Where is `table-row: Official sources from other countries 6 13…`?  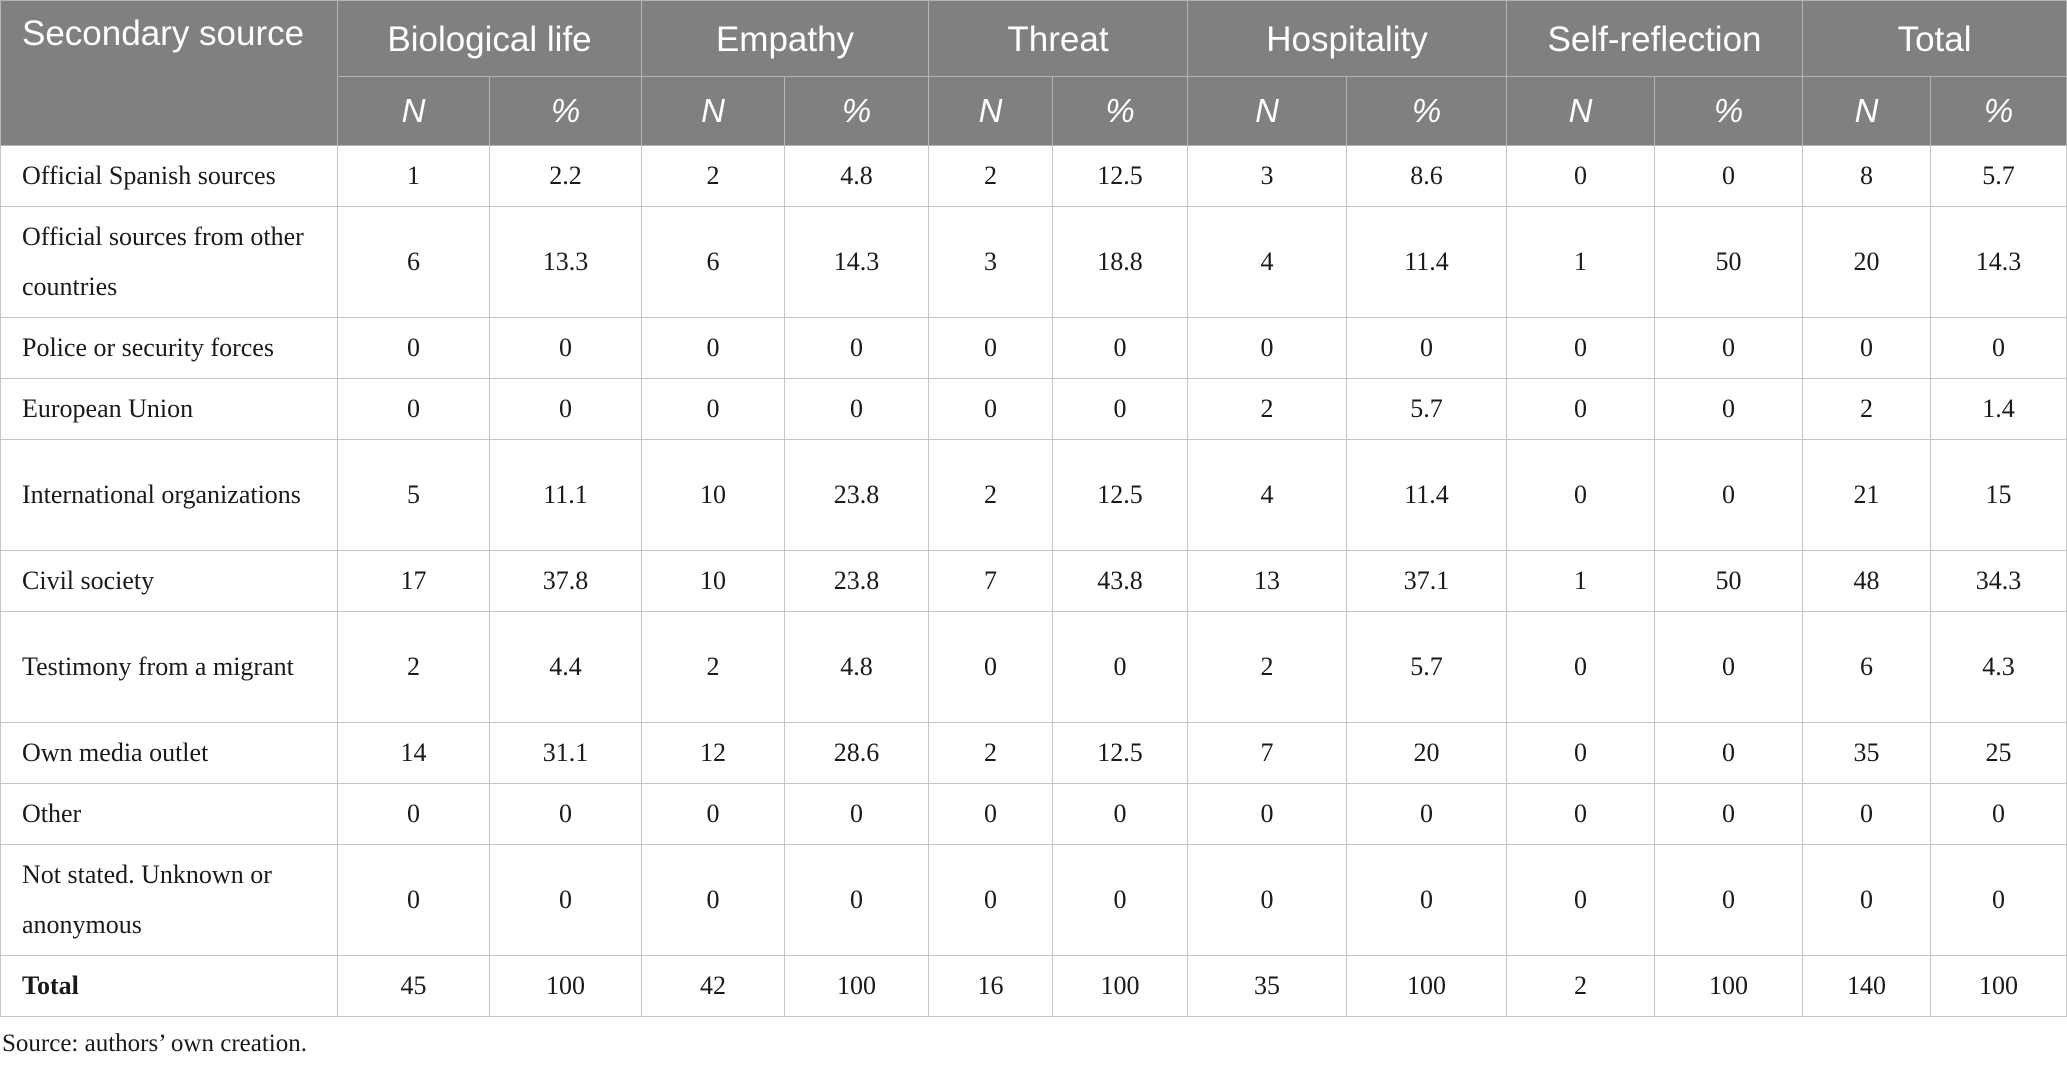 table-row: Official sources from other countries 6 13… is located at coordinates (1033, 262).